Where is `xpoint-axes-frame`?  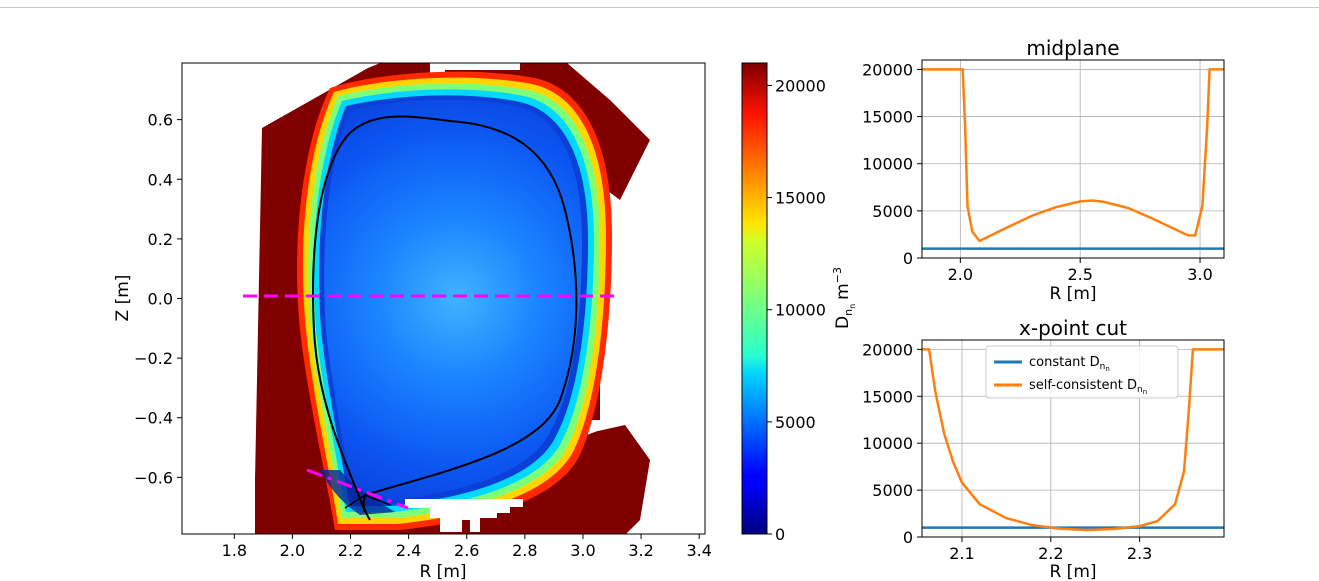
xpoint-axes-frame is located at coordinates (1073, 438).